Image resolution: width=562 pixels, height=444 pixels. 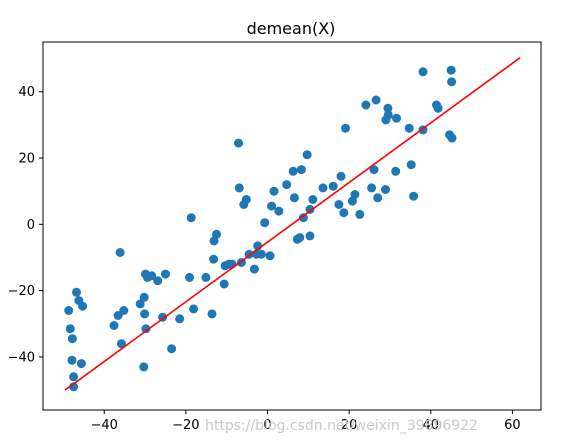 I want to click on watermark: https://blog.csdn.net/weixin_39896922, so click(x=341, y=426).